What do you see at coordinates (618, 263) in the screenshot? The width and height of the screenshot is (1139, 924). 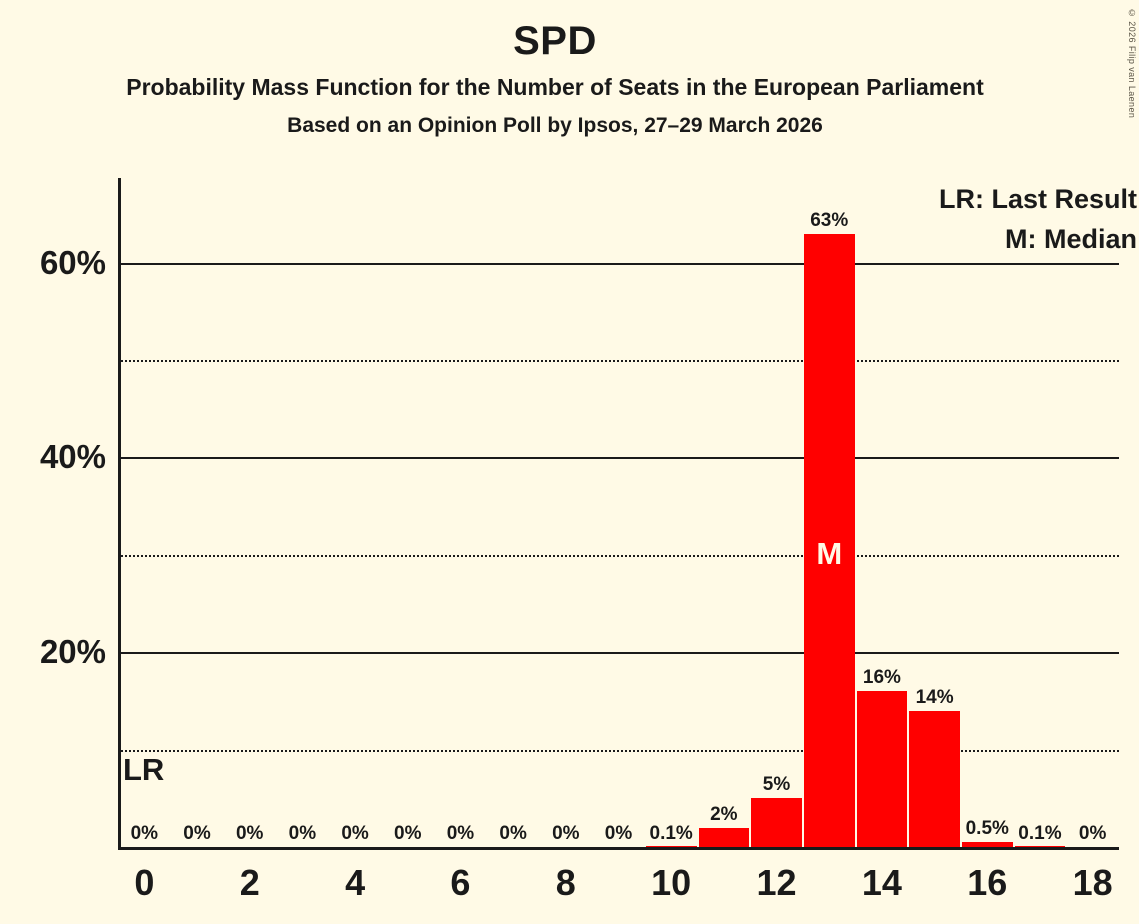 I see `gridline-60pct` at bounding box center [618, 263].